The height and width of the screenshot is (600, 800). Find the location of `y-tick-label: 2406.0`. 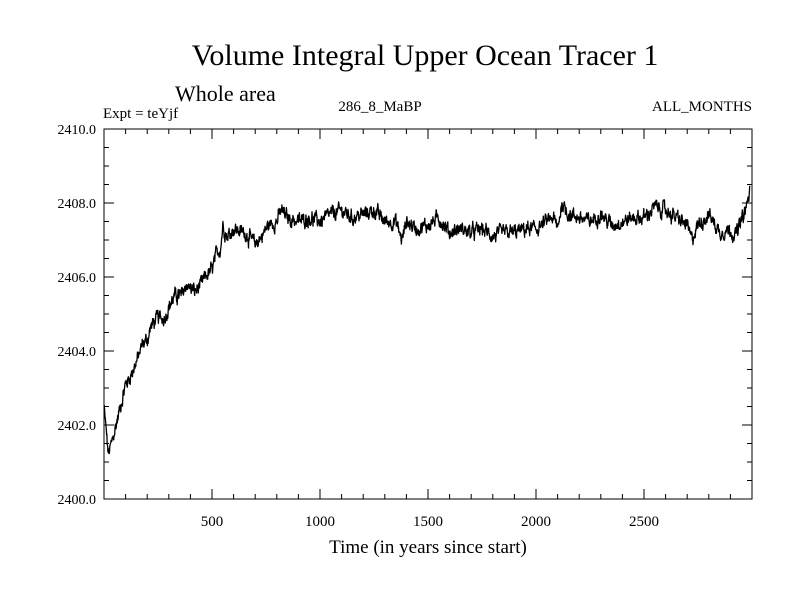

y-tick-label: 2406.0 is located at coordinates (77, 278).